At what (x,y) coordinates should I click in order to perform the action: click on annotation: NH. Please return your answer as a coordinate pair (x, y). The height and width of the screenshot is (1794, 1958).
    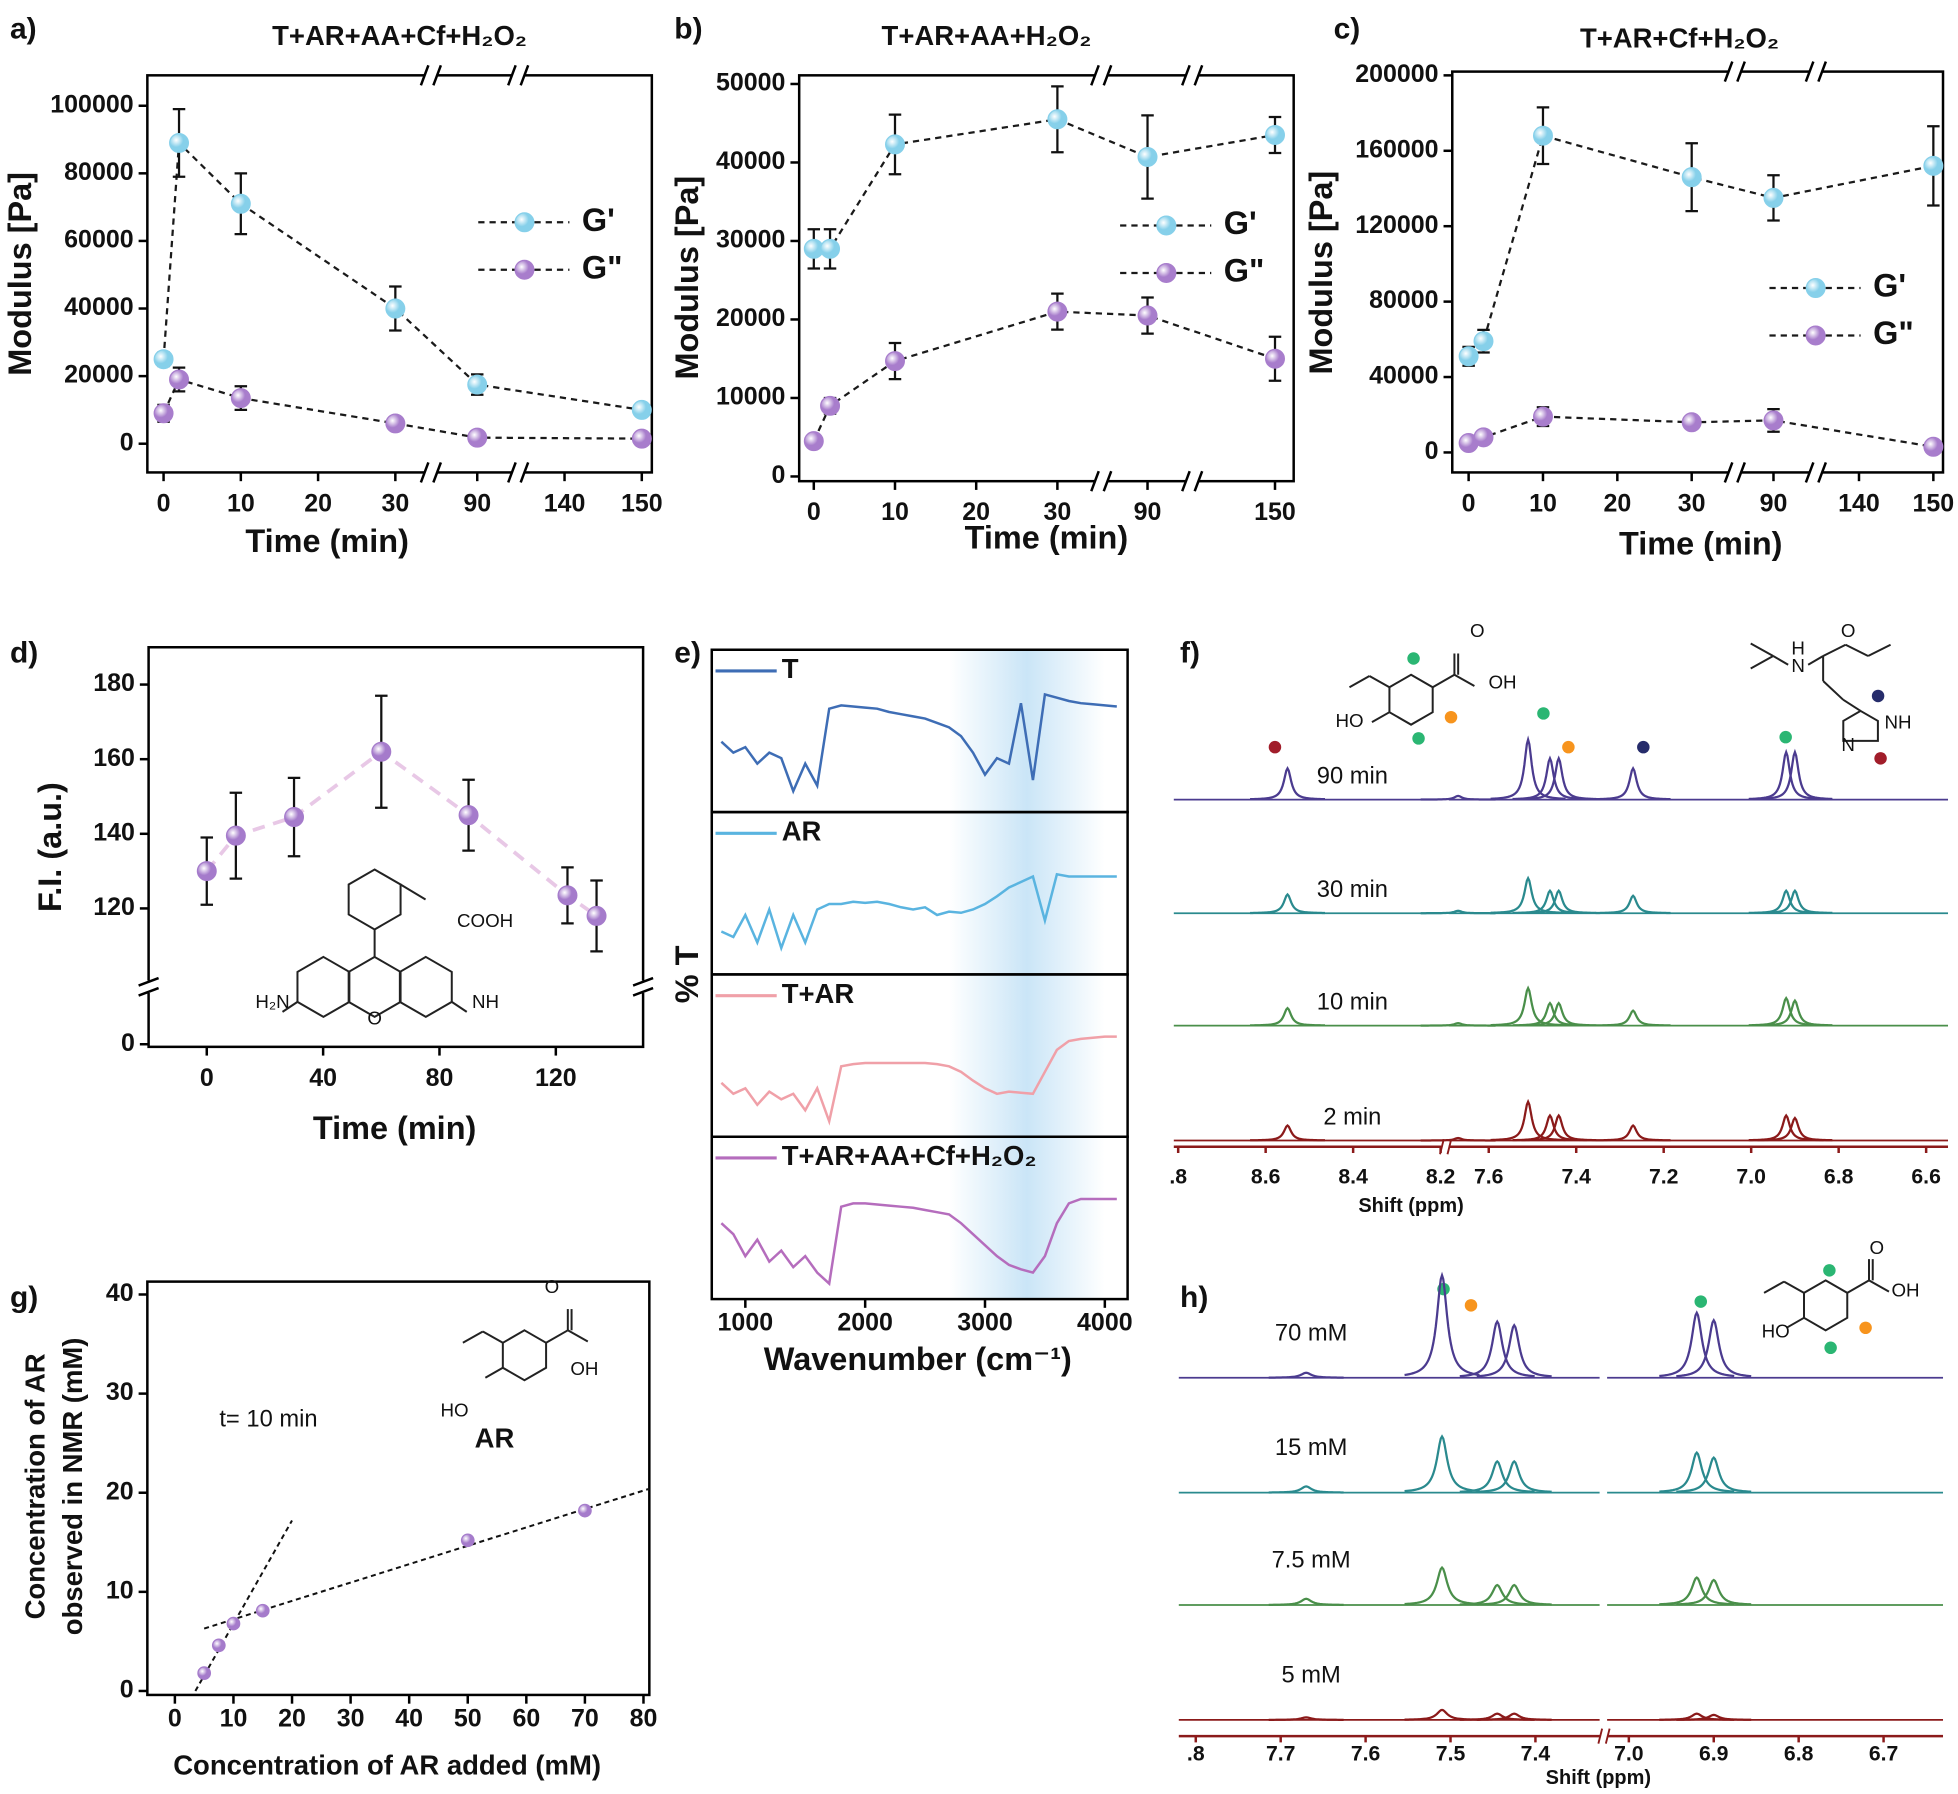
    Looking at the image, I should click on (485, 1001).